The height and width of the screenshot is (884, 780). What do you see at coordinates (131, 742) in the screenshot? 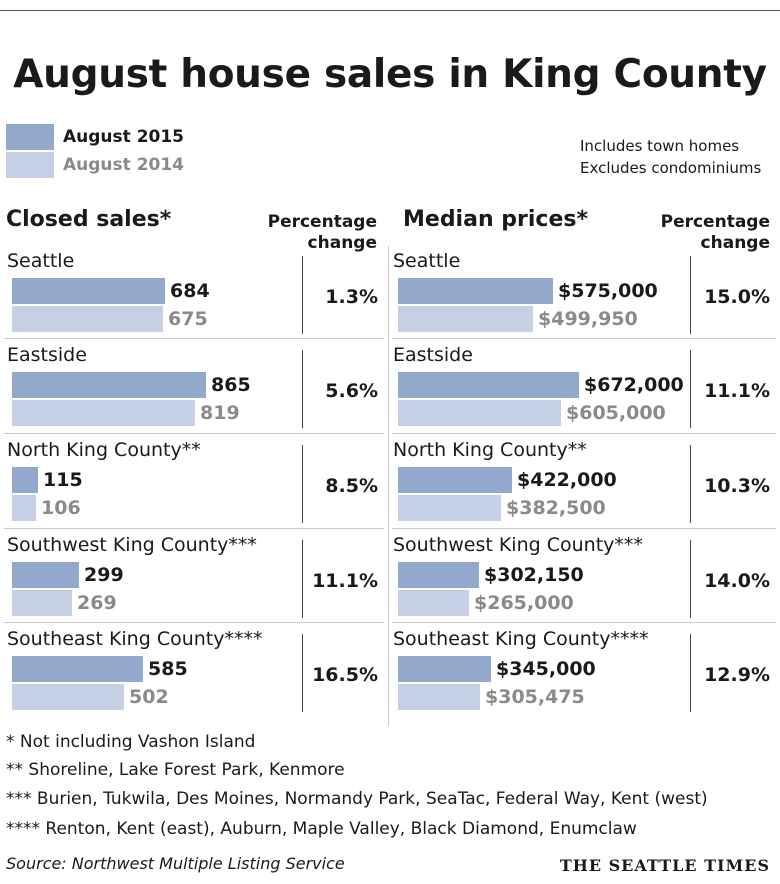
I see `footnote-1: * Not including Vashon Island` at bounding box center [131, 742].